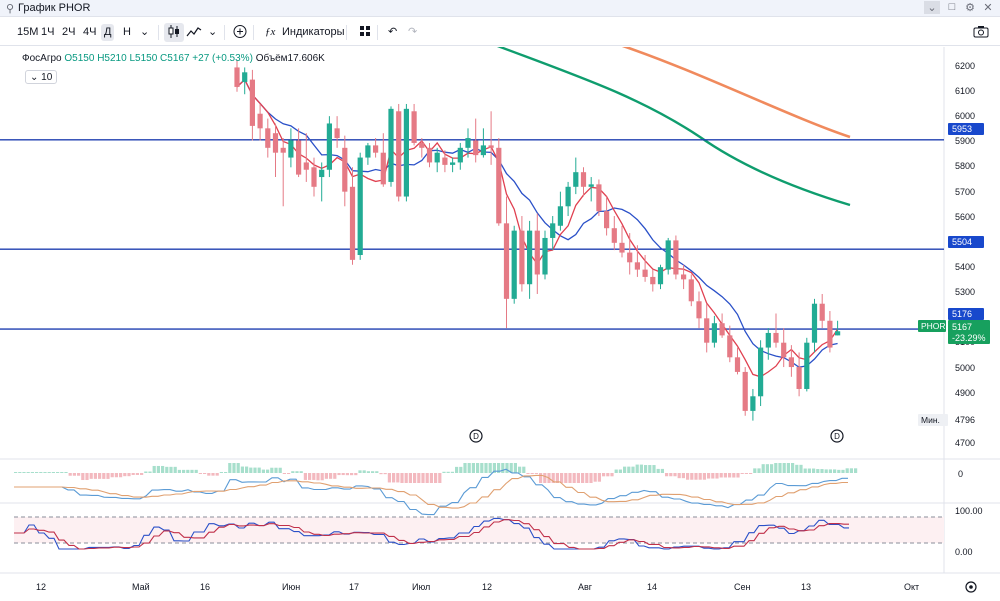 The height and width of the screenshot is (601, 1000). Describe the element at coordinates (174, 32) in the screenshot. I see `candles-icon` at that location.